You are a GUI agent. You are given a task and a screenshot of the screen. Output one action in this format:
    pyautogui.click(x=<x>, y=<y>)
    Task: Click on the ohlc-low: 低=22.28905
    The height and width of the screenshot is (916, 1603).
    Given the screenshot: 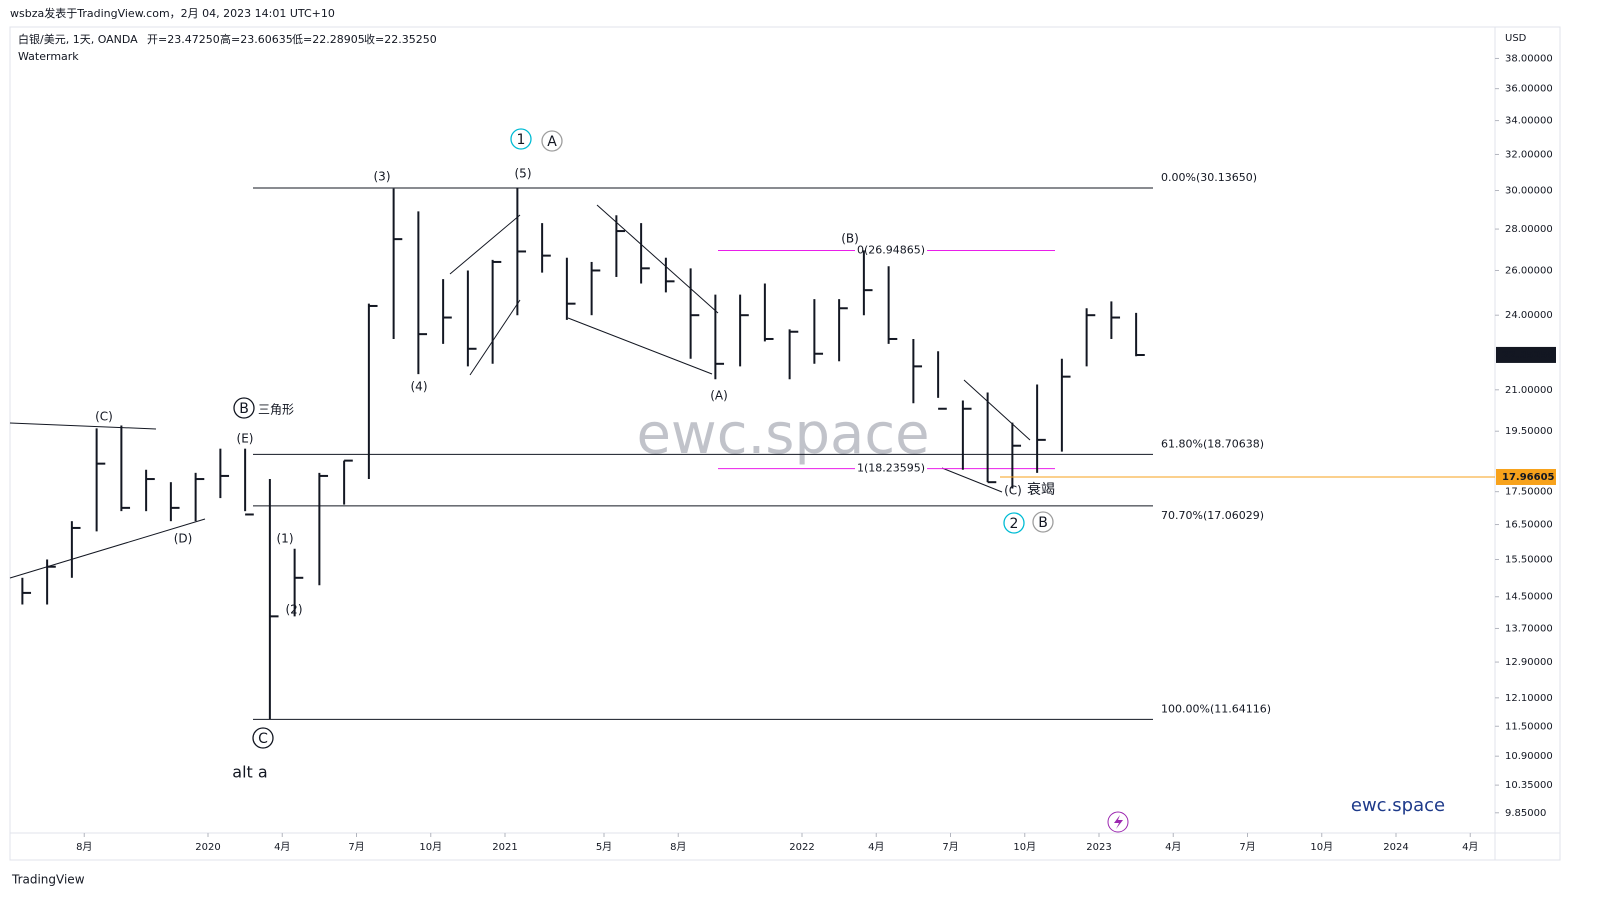 What is the action you would take?
    pyautogui.click(x=328, y=39)
    